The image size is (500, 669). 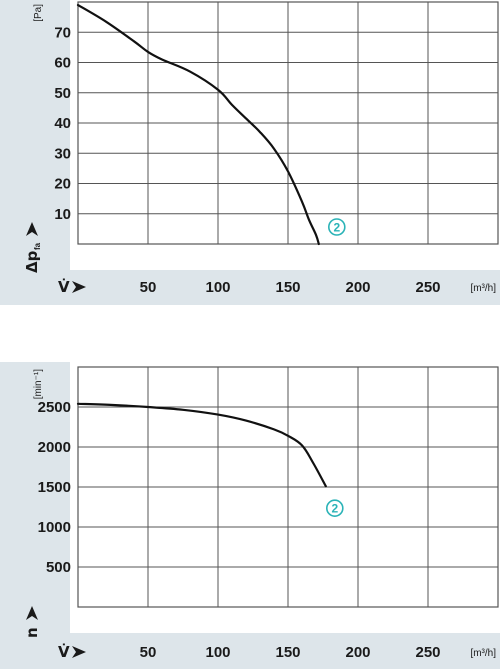 I want to click on y-tick-label: 40, so click(x=62, y=123).